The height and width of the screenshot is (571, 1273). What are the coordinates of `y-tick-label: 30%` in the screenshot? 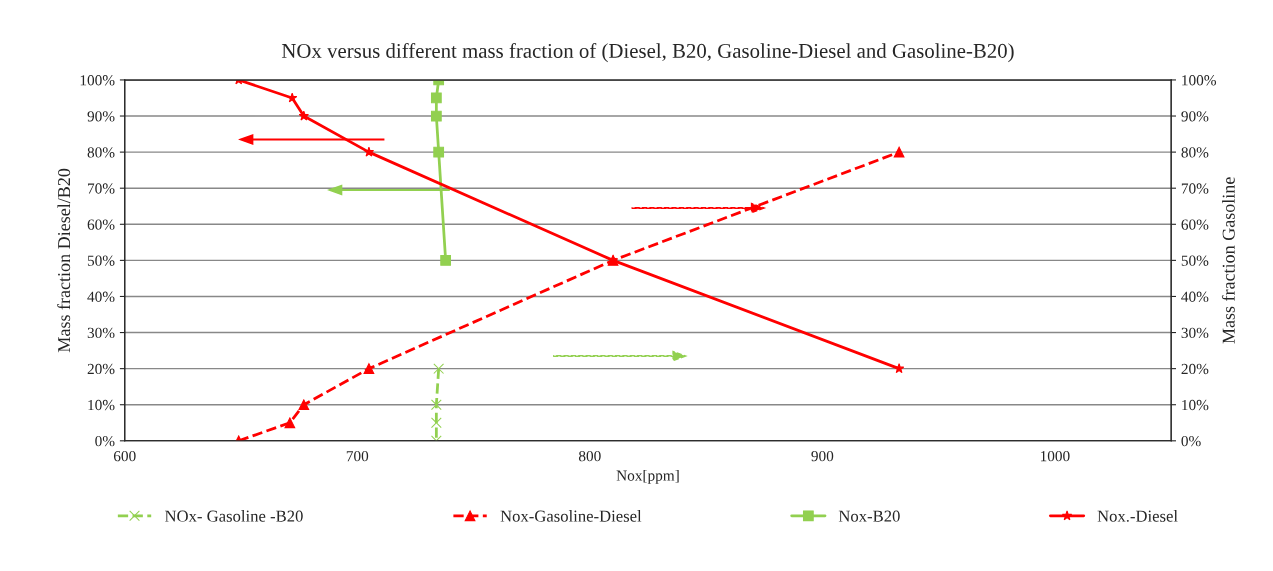 It's located at (101, 333).